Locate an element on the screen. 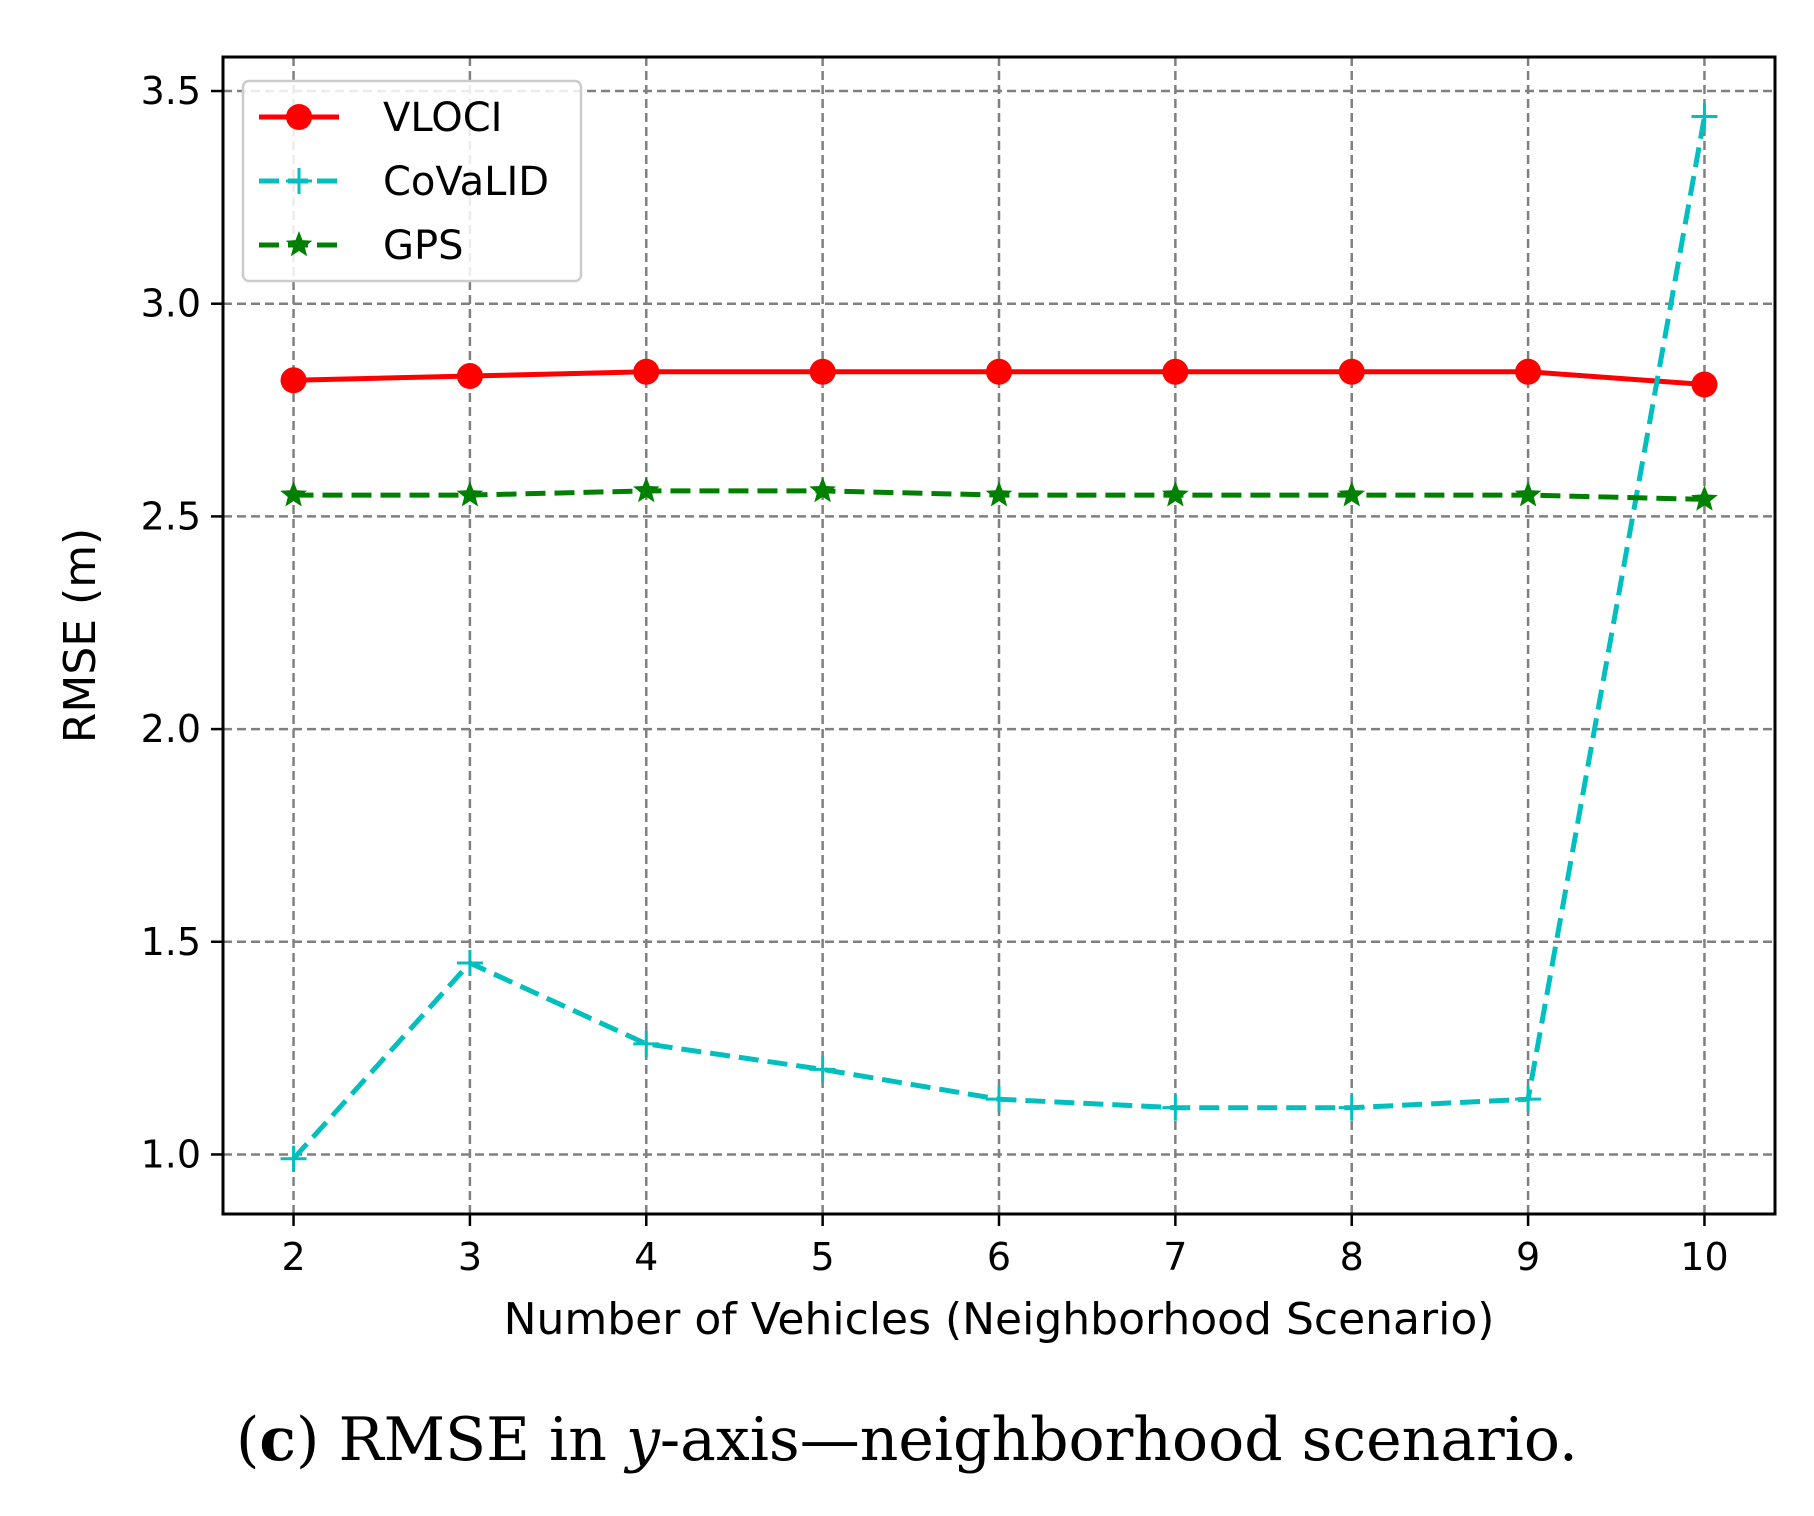 The width and height of the screenshot is (1814, 1516). legend-label-vloci: VLOCI is located at coordinates (442, 118).